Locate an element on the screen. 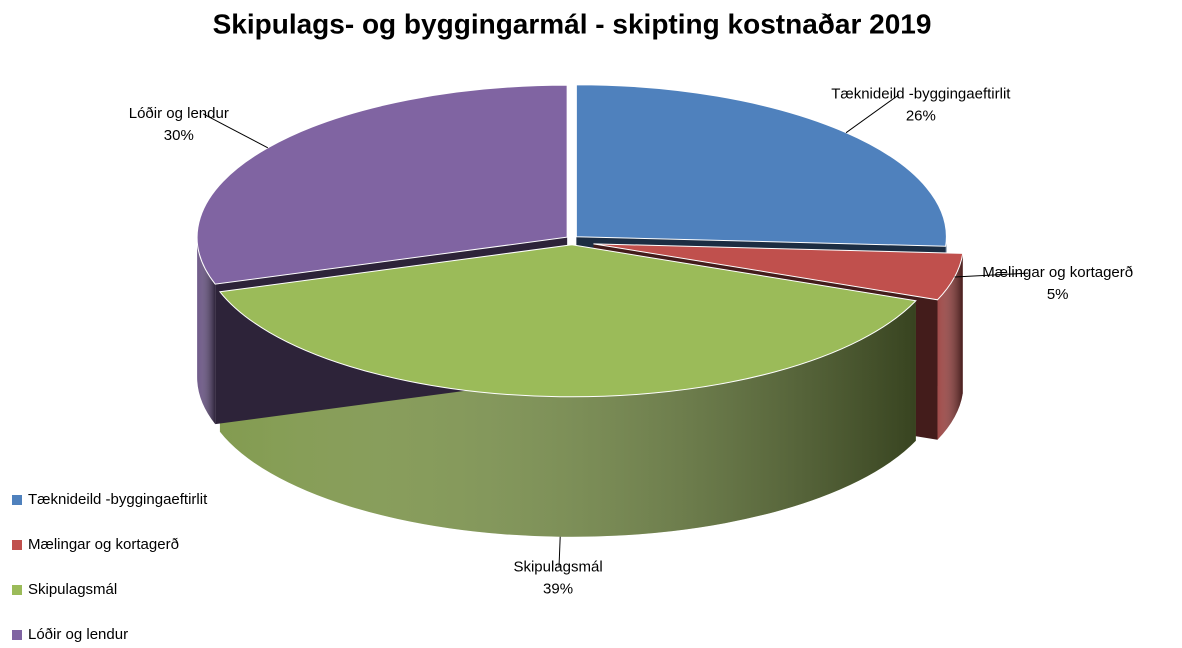 The image size is (1182, 648). data-label-value: 26% is located at coordinates (921, 116).